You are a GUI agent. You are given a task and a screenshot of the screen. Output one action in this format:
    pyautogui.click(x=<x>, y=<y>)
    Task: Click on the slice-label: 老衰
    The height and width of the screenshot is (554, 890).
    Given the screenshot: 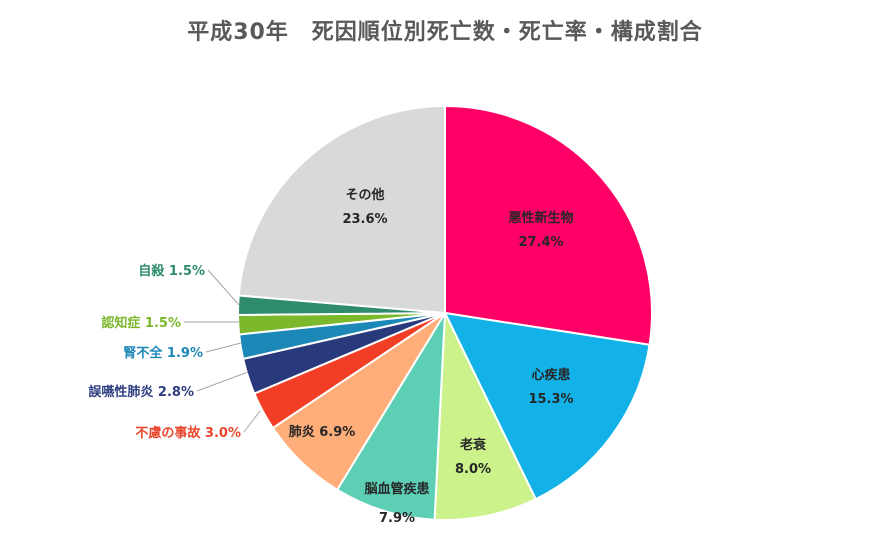 What is the action you would take?
    pyautogui.click(x=473, y=445)
    